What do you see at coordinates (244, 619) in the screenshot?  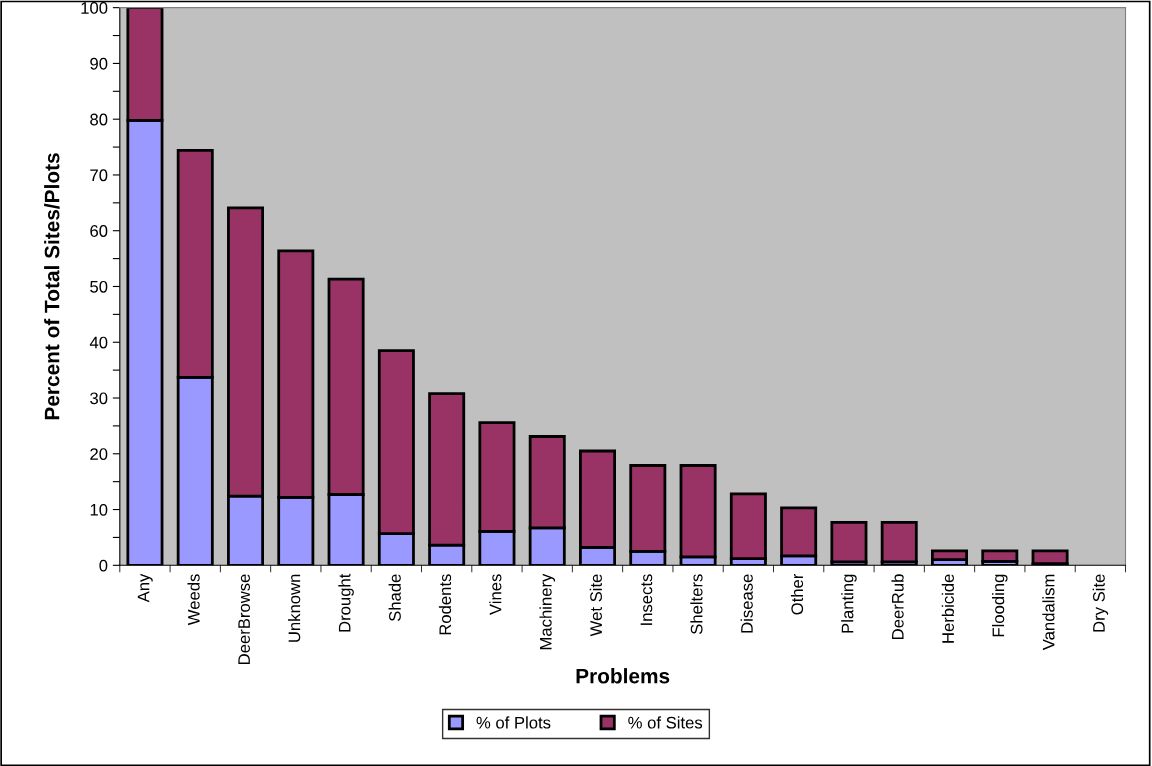 I see `x-tick-label: DeerBrowse` at bounding box center [244, 619].